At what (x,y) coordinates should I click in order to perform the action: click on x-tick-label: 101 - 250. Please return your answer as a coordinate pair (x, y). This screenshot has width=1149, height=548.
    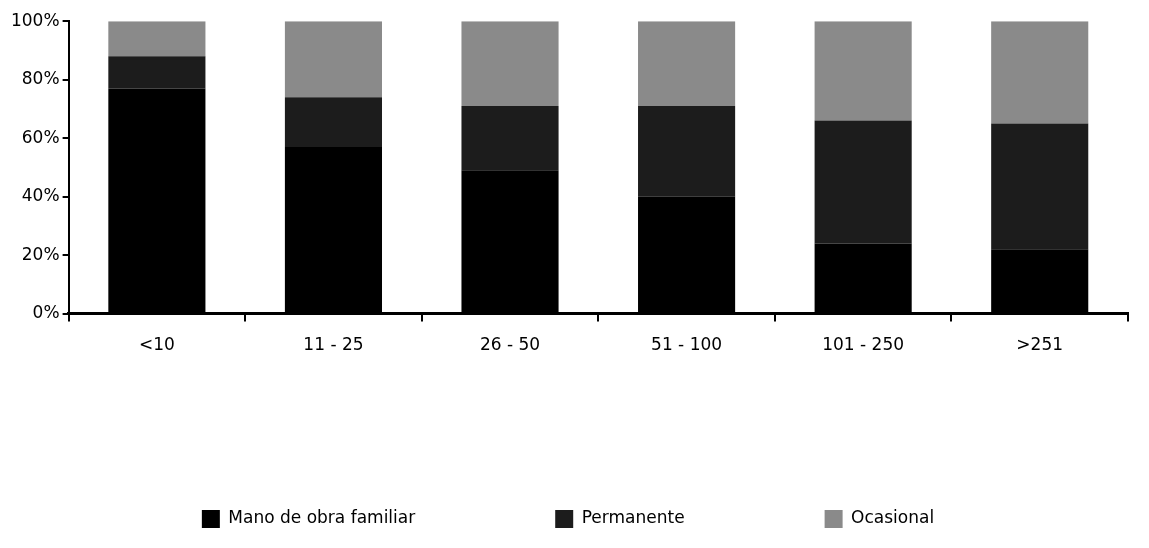
    Looking at the image, I should click on (863, 344).